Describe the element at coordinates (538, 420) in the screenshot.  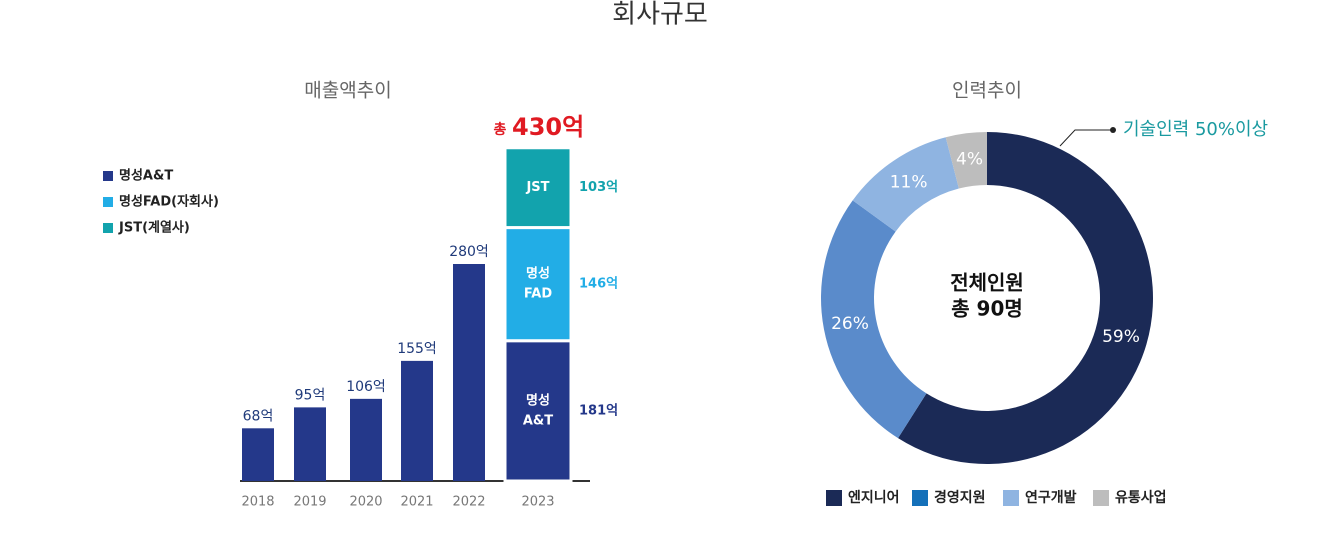
I see `segment-label: A&T` at that location.